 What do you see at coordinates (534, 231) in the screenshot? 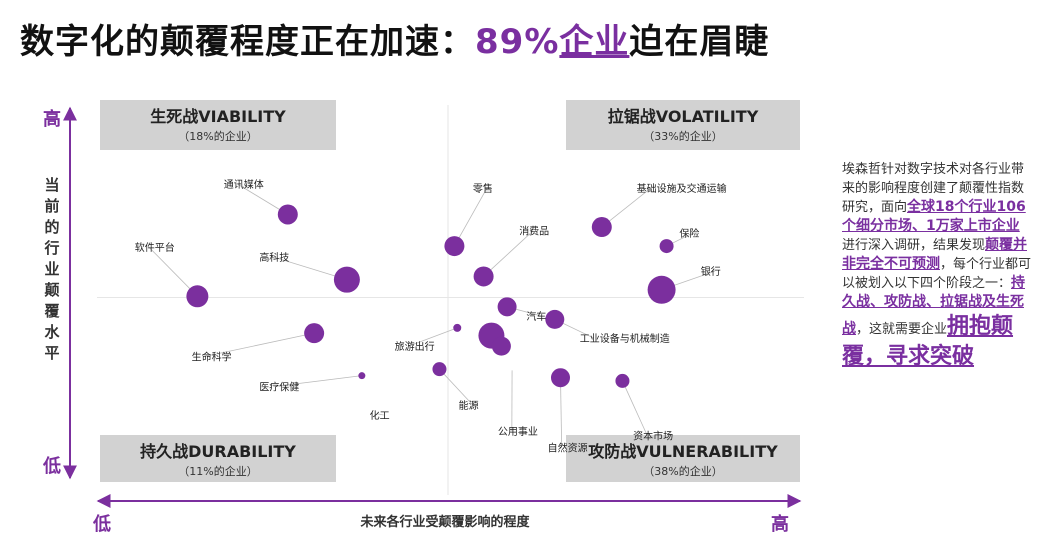
I see `point-label-8: 消费品` at bounding box center [534, 231].